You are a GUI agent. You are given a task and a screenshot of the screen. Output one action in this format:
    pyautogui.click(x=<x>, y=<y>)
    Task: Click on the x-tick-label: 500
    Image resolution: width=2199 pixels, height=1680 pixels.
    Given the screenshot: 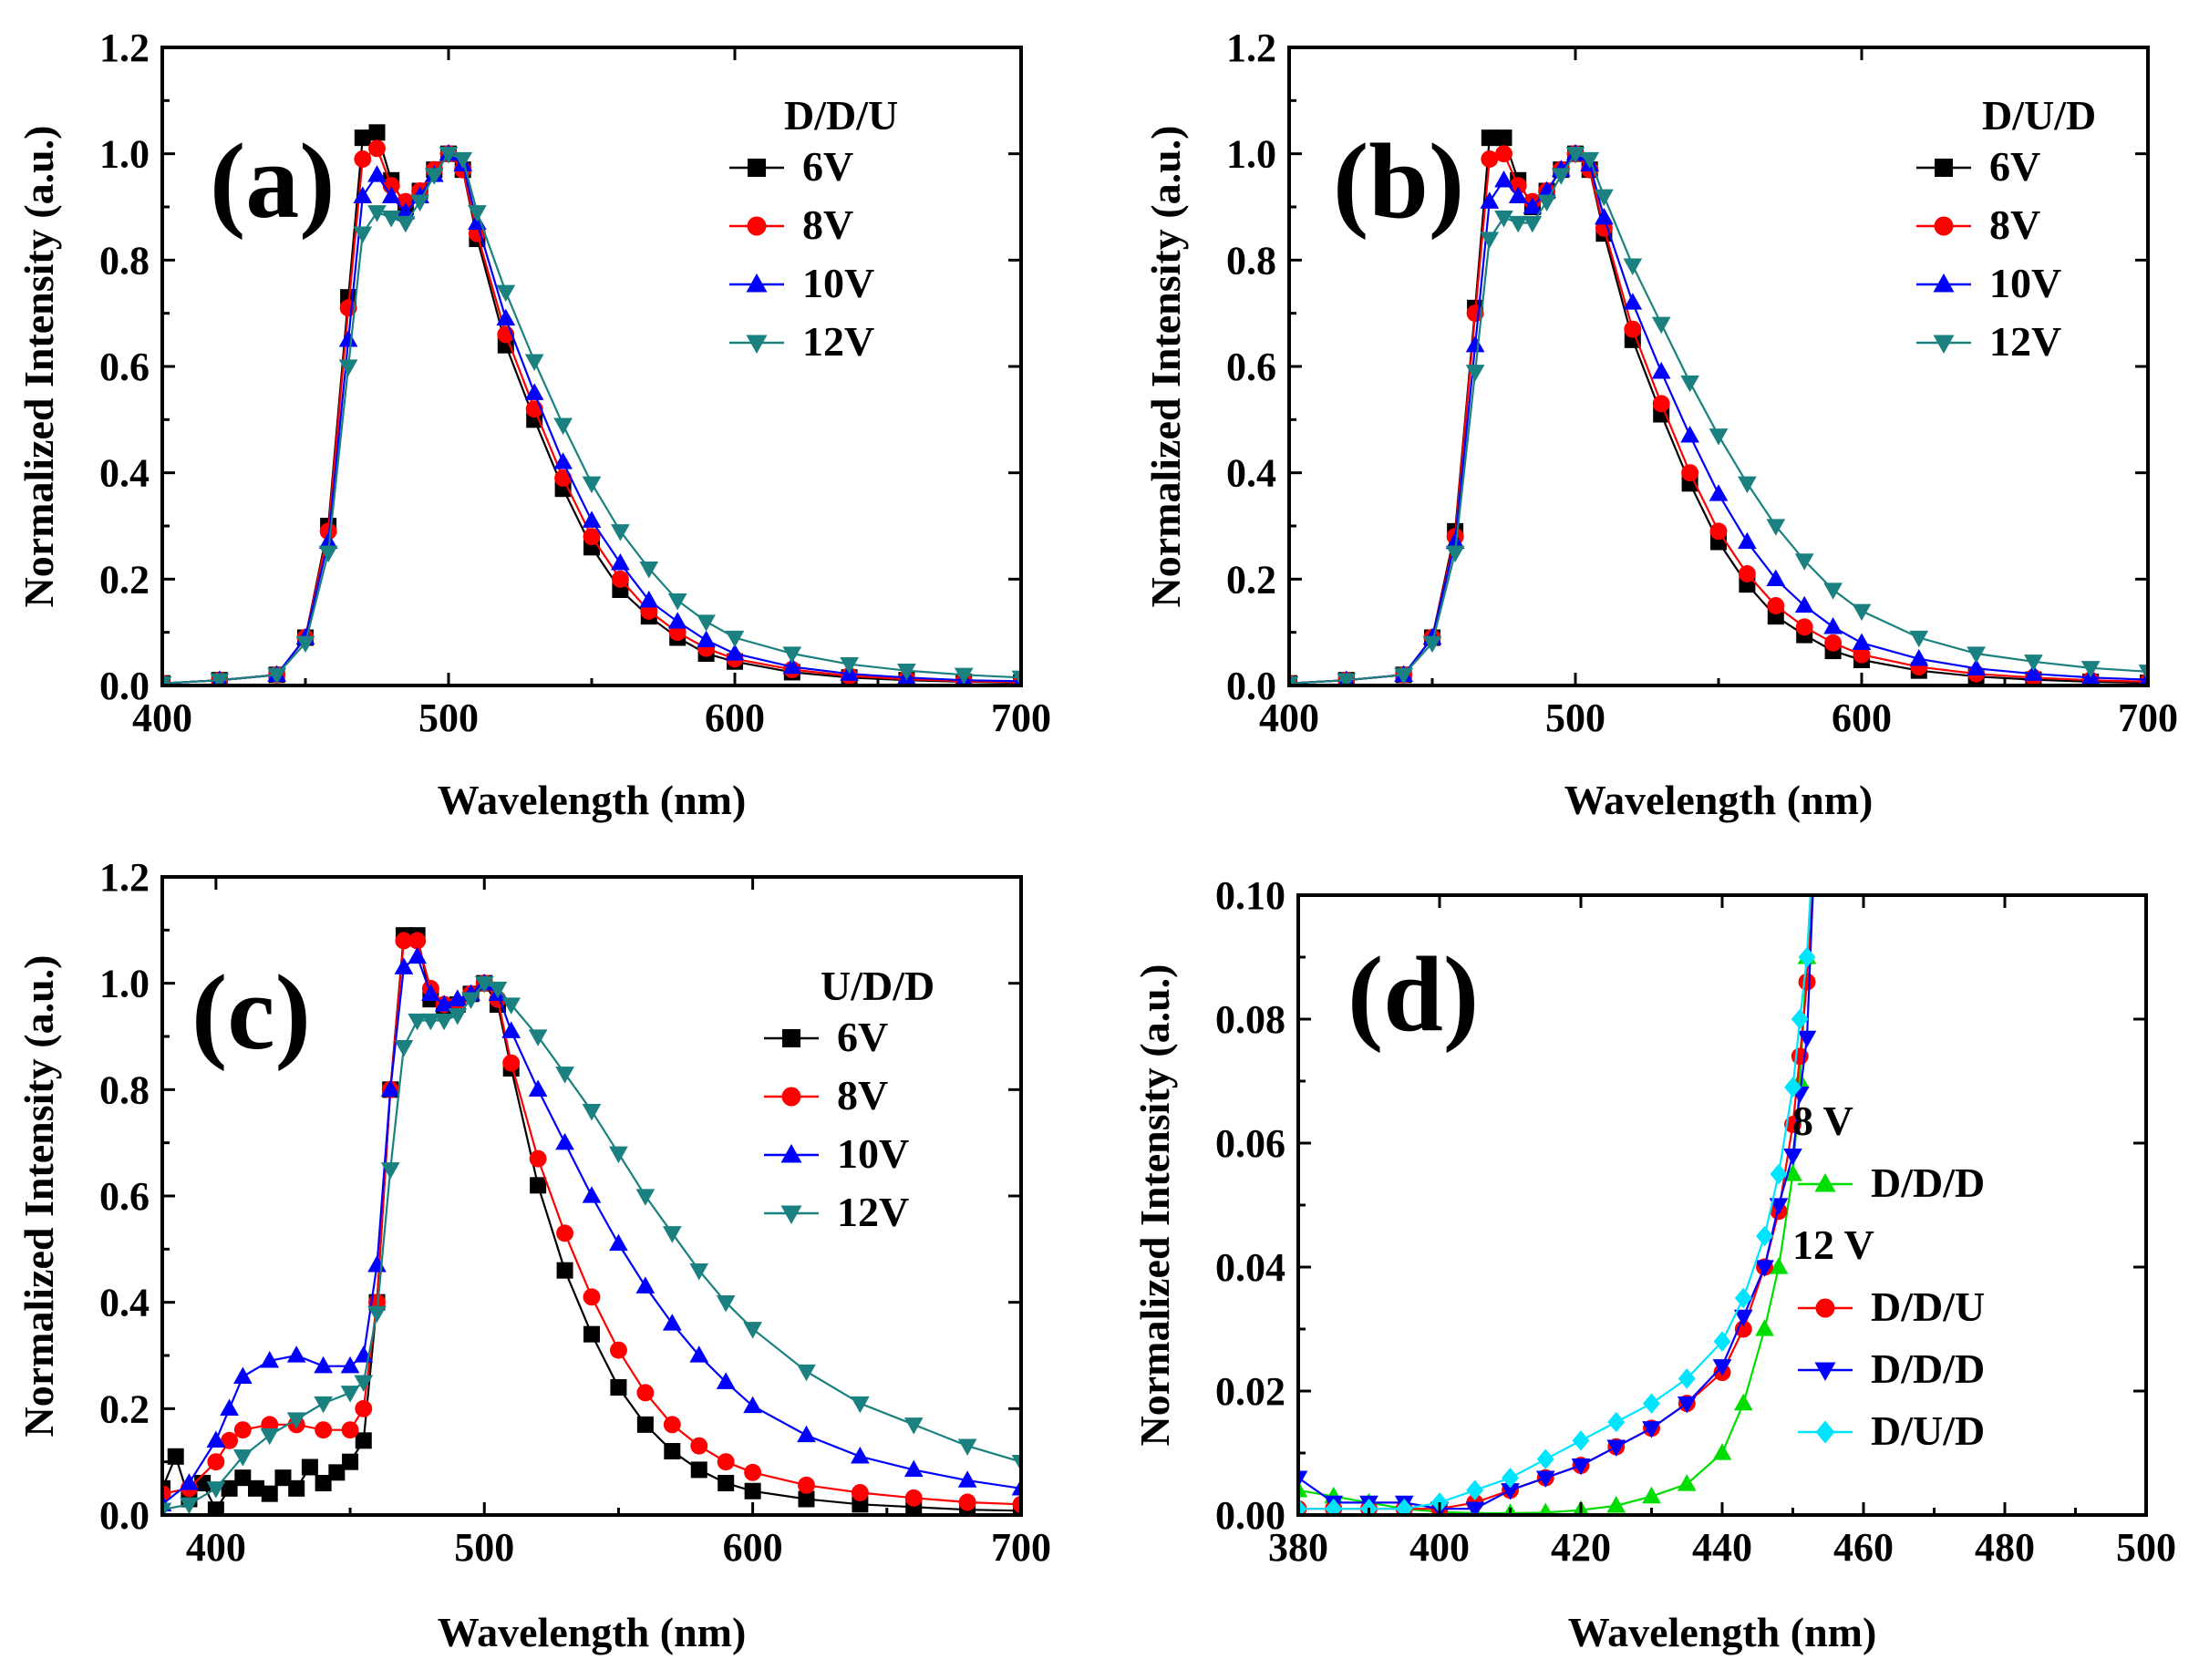 What is the action you would take?
    pyautogui.click(x=1575, y=718)
    